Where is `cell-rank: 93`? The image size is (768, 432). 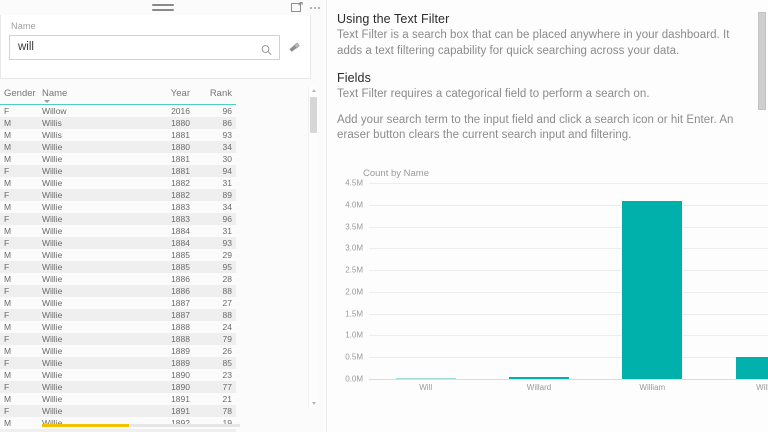
cell-rank: 93 is located at coordinates (227, 135).